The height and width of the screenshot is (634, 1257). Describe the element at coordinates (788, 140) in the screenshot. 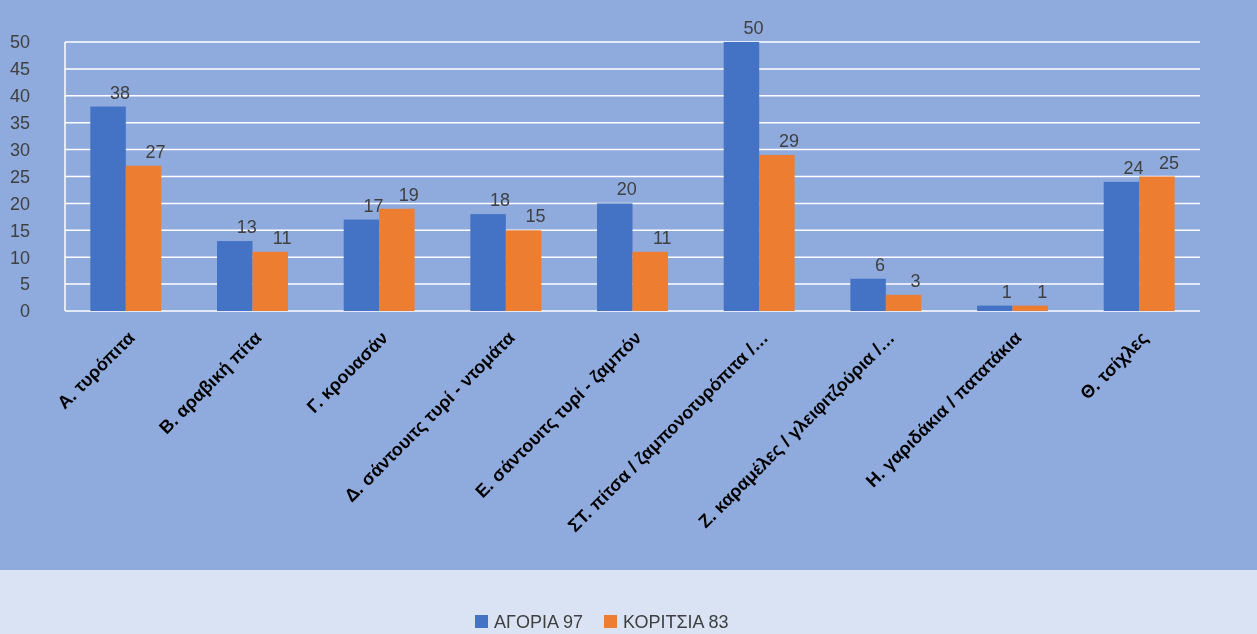

I see `data-label: 29` at that location.